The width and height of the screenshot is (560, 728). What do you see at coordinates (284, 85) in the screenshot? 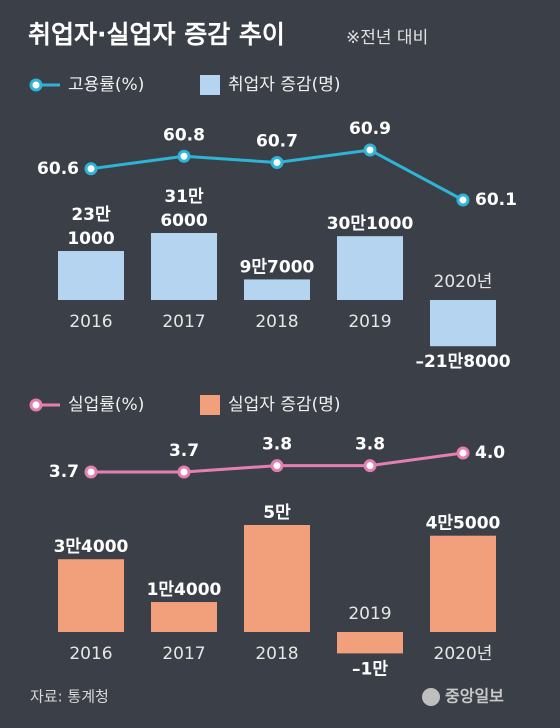
I see `legend-label: 취업자 증감(명)` at bounding box center [284, 85].